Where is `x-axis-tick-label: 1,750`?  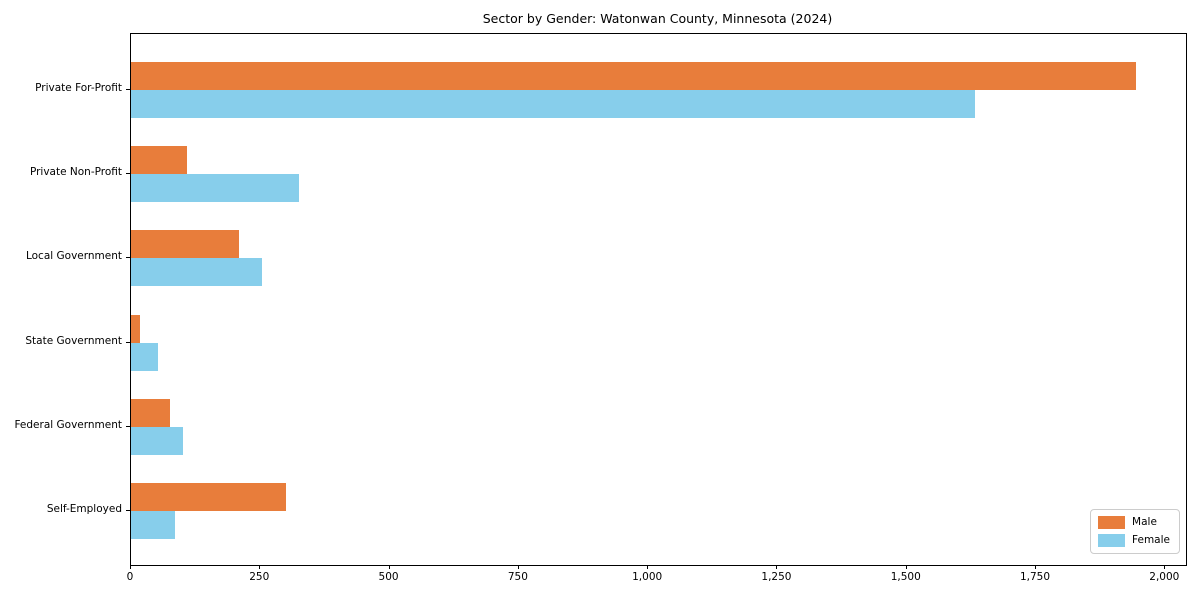
x-axis-tick-label: 1,750 is located at coordinates (1035, 577).